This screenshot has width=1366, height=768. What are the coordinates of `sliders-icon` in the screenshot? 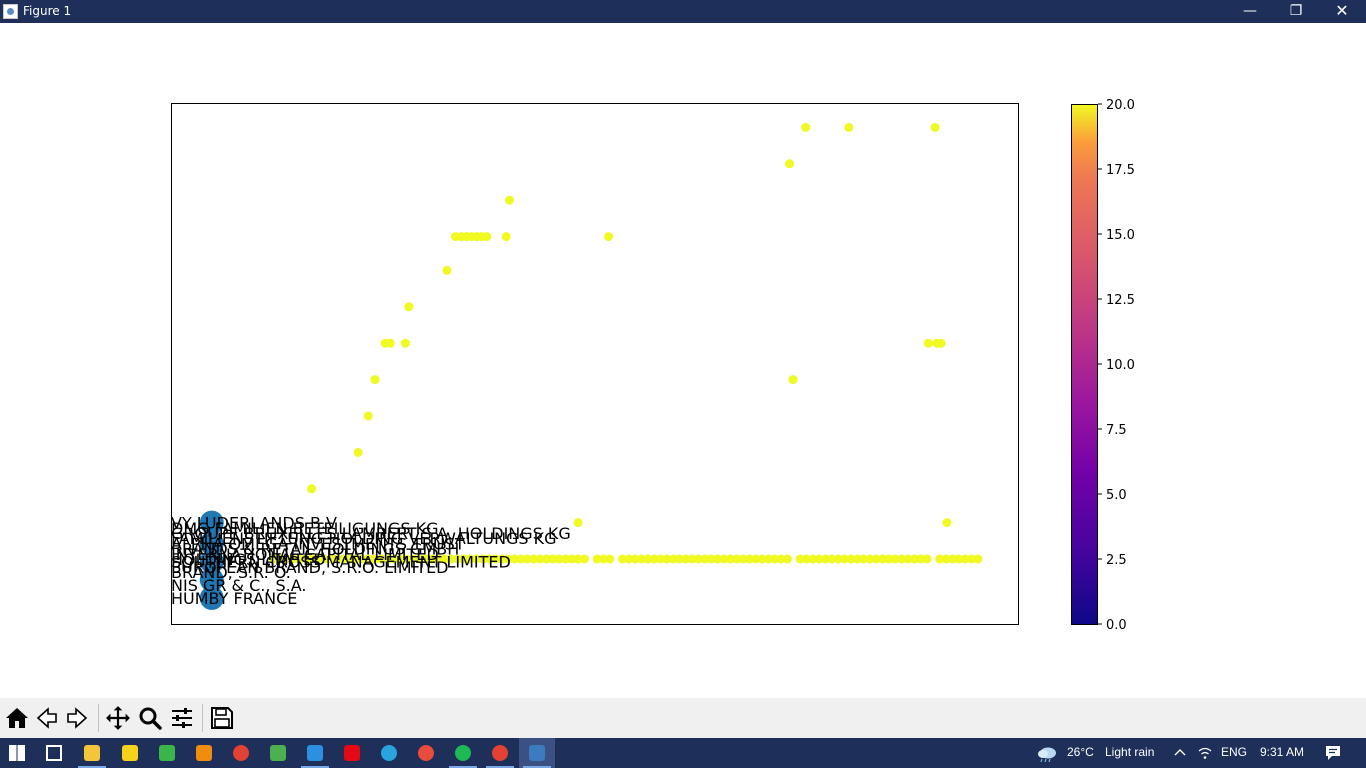 It's located at (182, 718).